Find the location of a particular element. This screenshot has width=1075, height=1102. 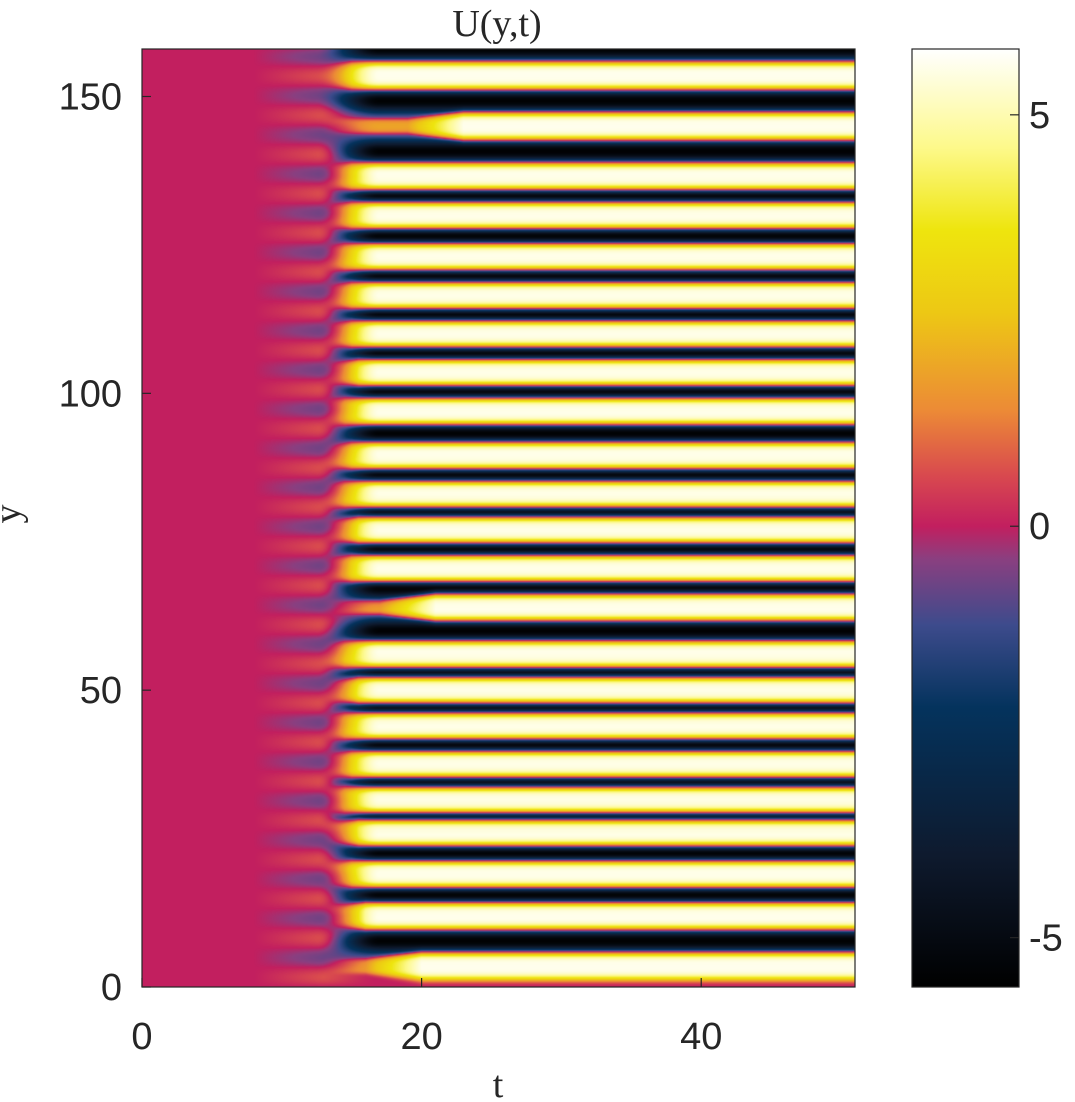

x-tick-label: 0 is located at coordinates (141, 1037).